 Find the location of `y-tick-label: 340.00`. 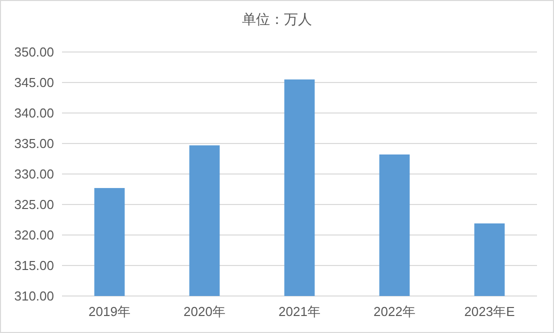

y-tick-label: 340.00 is located at coordinates (34, 113).